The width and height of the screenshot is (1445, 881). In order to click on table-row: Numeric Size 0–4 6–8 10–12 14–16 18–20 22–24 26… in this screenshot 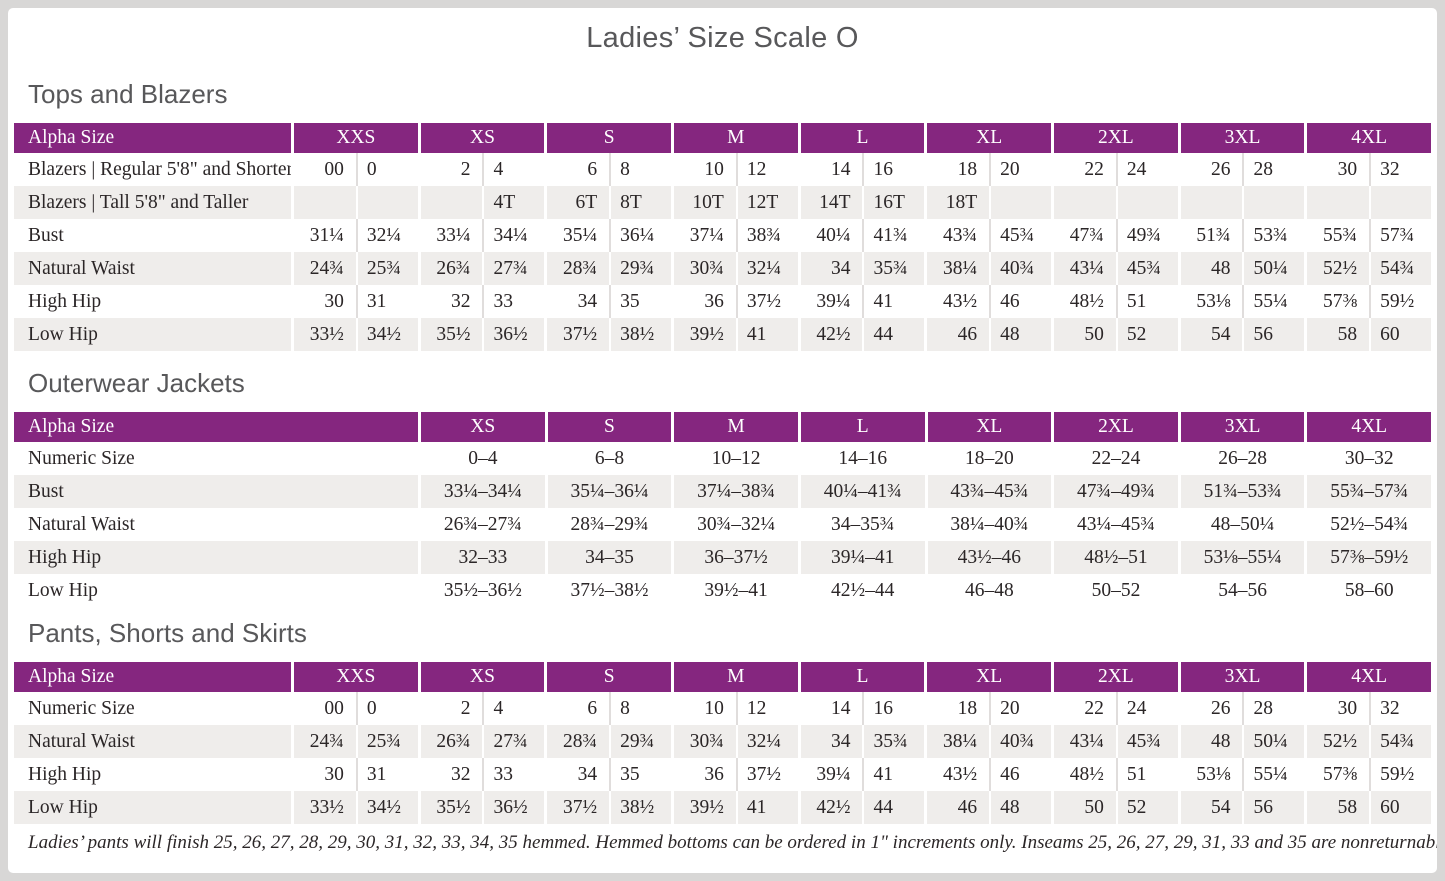, I will do `click(722, 458)`.